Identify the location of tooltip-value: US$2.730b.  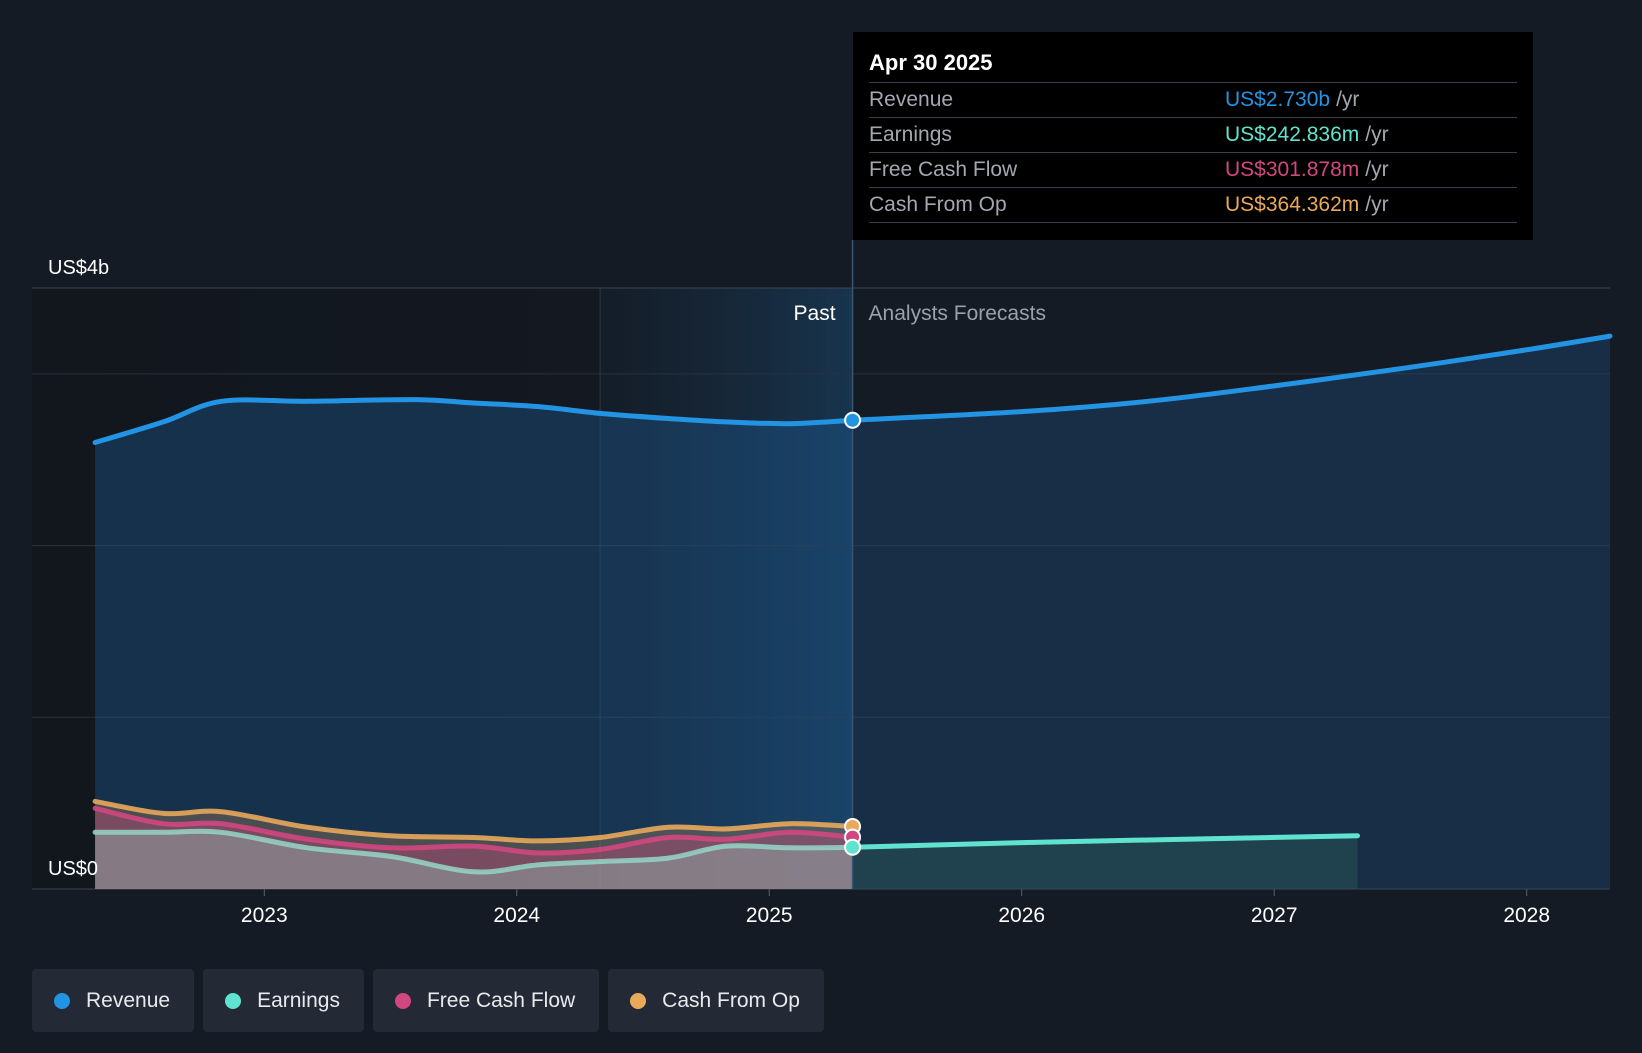
(1278, 99).